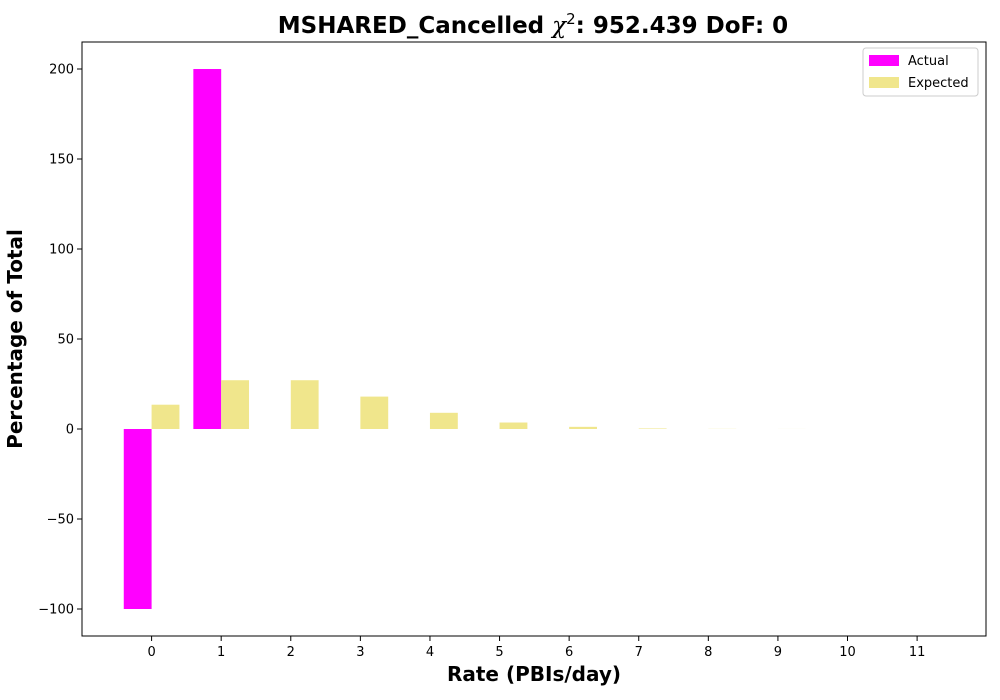  Describe the element at coordinates (499, 652) in the screenshot. I see `x-tick-label: 5` at that location.